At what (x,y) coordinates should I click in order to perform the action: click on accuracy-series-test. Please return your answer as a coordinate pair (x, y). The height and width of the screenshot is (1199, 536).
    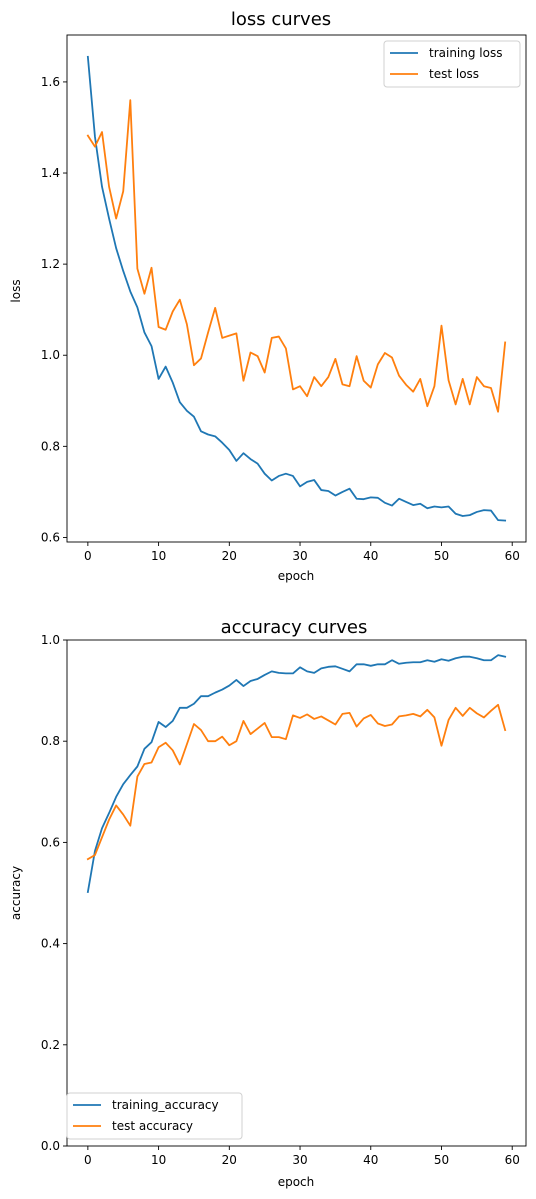
    Looking at the image, I should click on (296, 782).